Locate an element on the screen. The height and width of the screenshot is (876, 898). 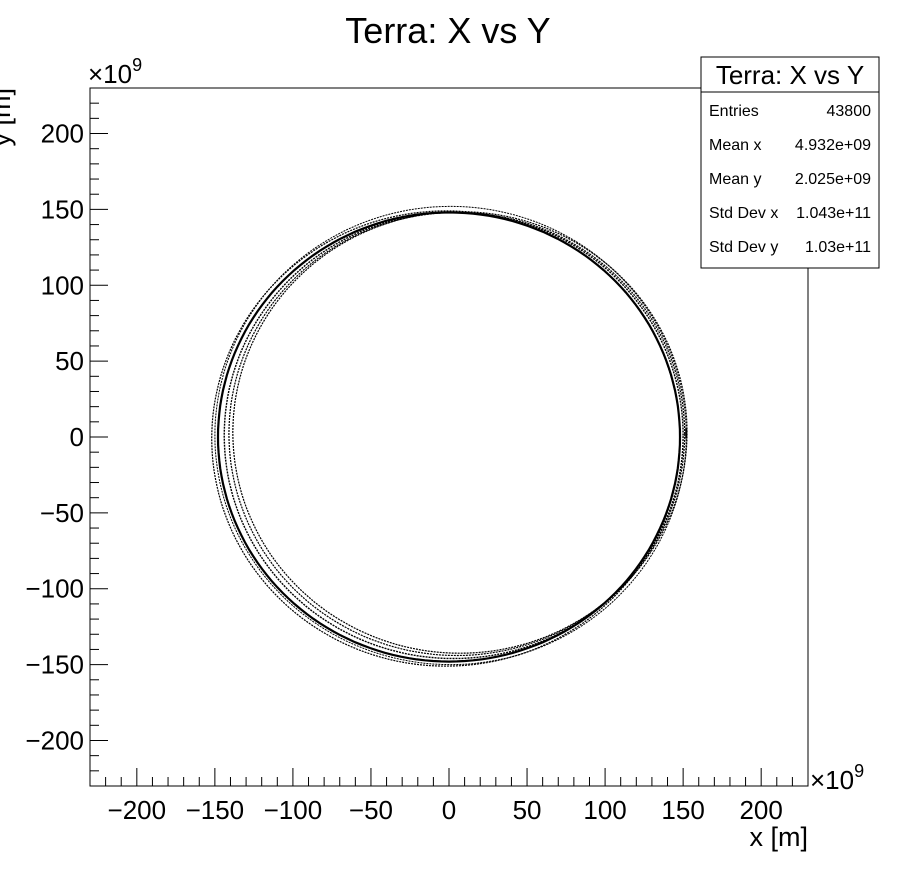
x-tick-label: 200 is located at coordinates (760, 810).